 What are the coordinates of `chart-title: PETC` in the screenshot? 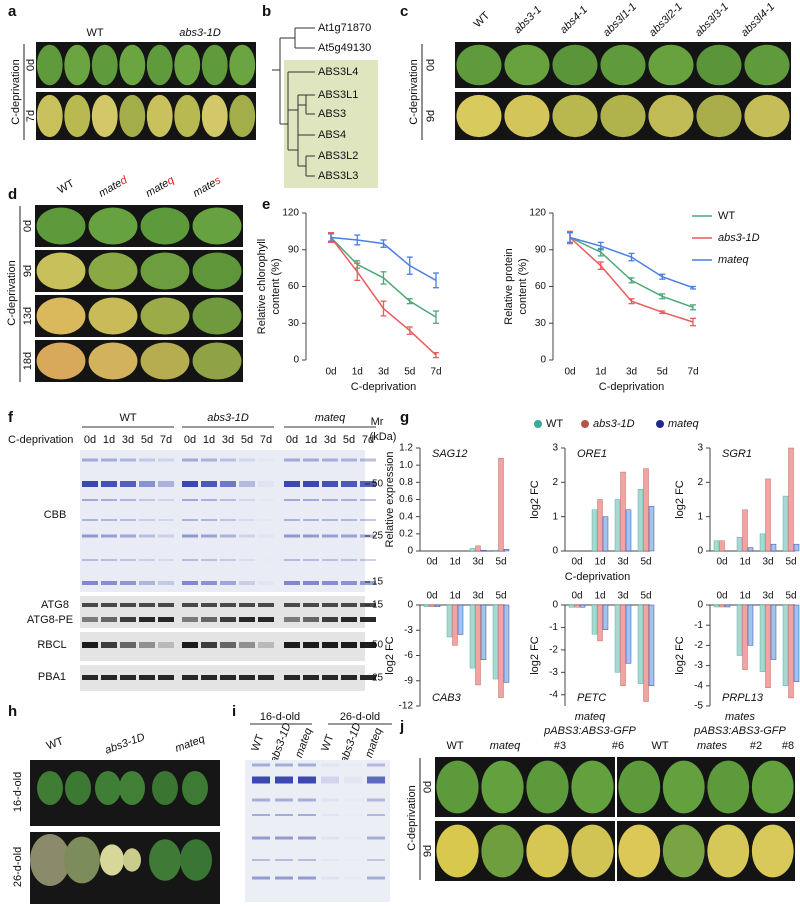 It's located at (591, 698).